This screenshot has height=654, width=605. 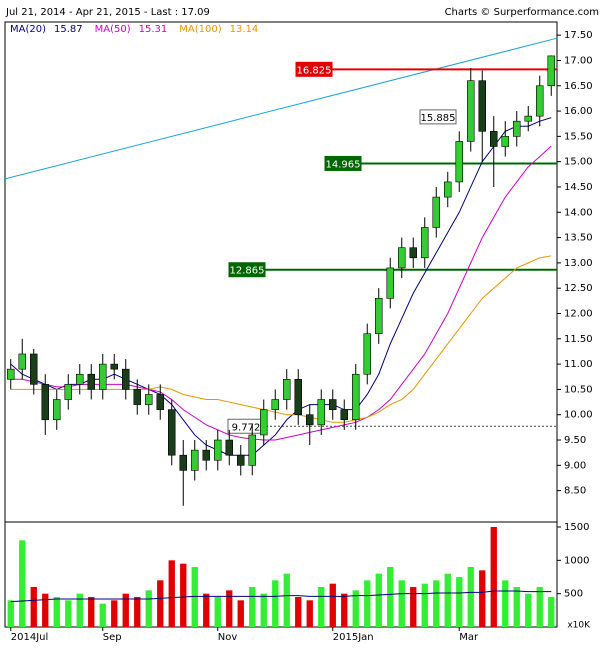 I want to click on legend-name: MA(50), so click(x=113, y=29).